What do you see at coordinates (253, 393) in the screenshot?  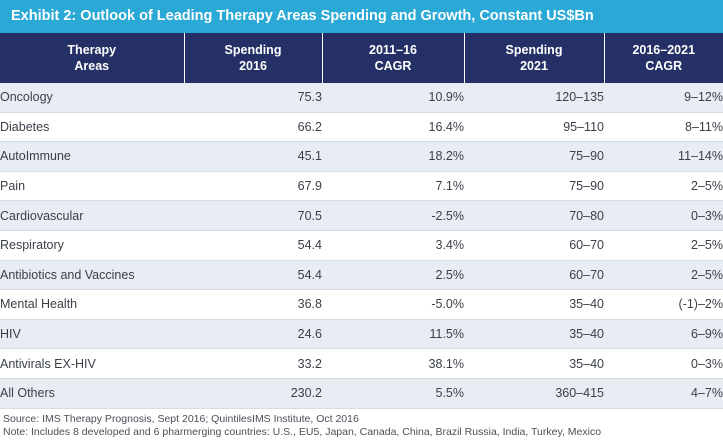 I see `spending-2016-cell: 230.2` at bounding box center [253, 393].